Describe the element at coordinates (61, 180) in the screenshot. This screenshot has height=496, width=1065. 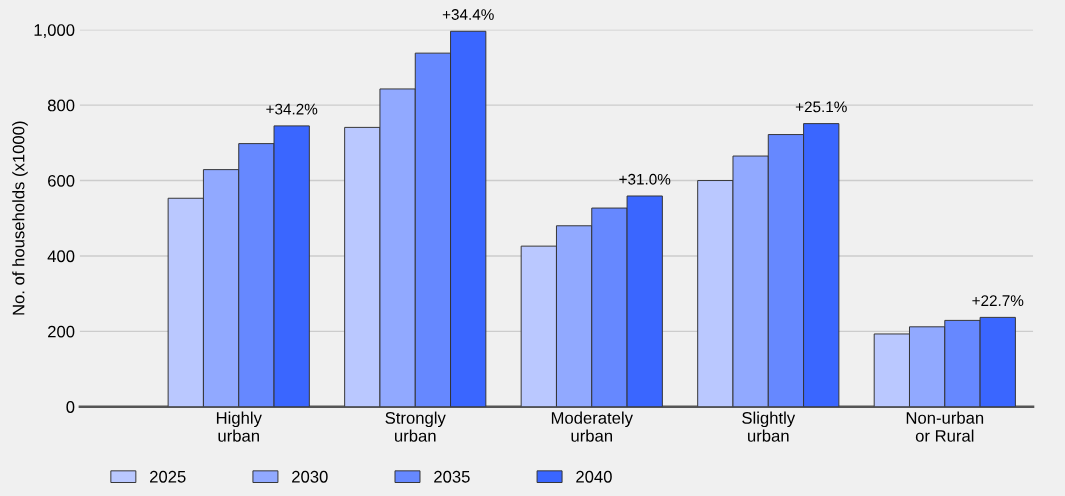
I see `y-tick-label: 600` at that location.